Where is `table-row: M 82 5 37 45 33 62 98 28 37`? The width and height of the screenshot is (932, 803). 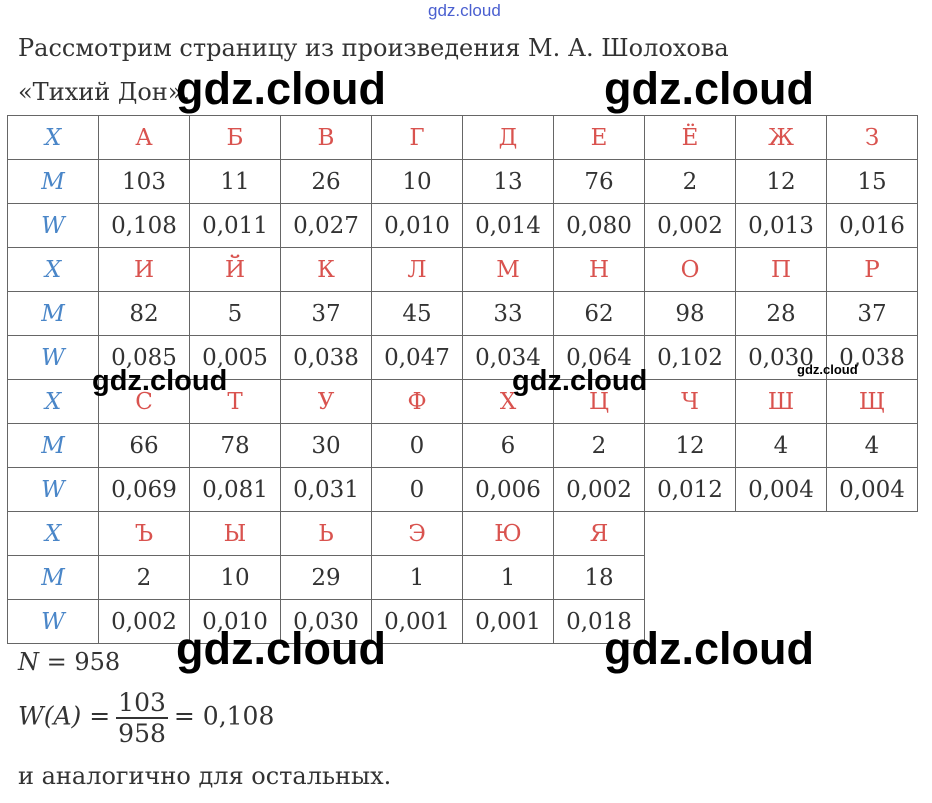 table-row: M 82 5 37 45 33 62 98 28 37 is located at coordinates (462, 313).